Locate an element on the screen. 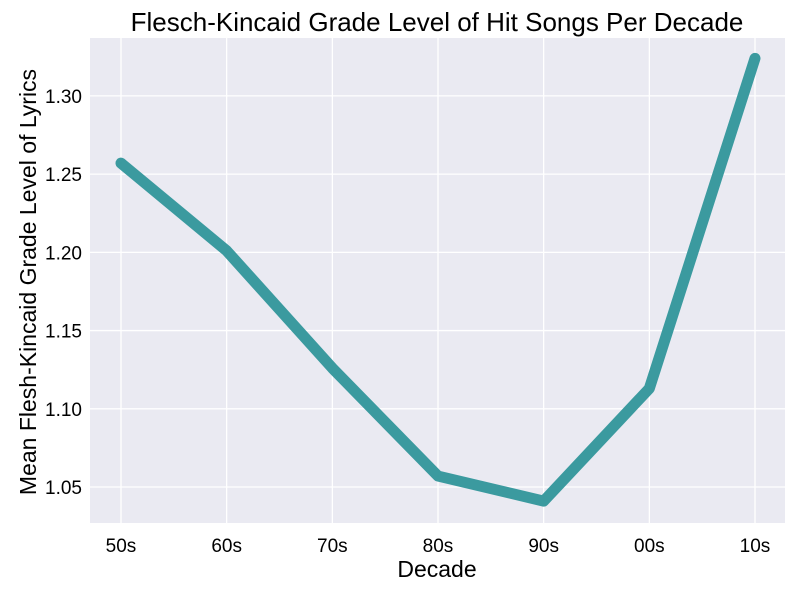  x-tick-labels: 50s 60s 70s 80s 90s 00s 10s is located at coordinates (438, 546).